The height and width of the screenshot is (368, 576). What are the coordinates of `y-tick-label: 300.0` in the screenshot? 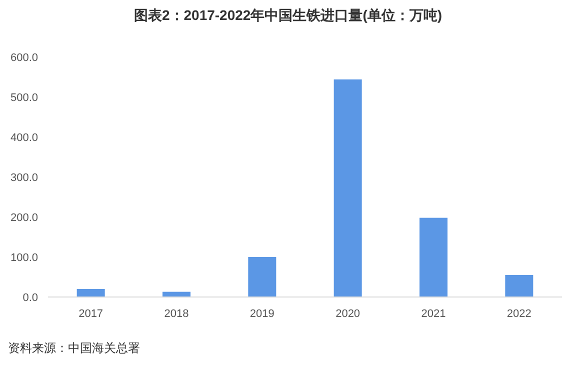 It's located at (24, 178).